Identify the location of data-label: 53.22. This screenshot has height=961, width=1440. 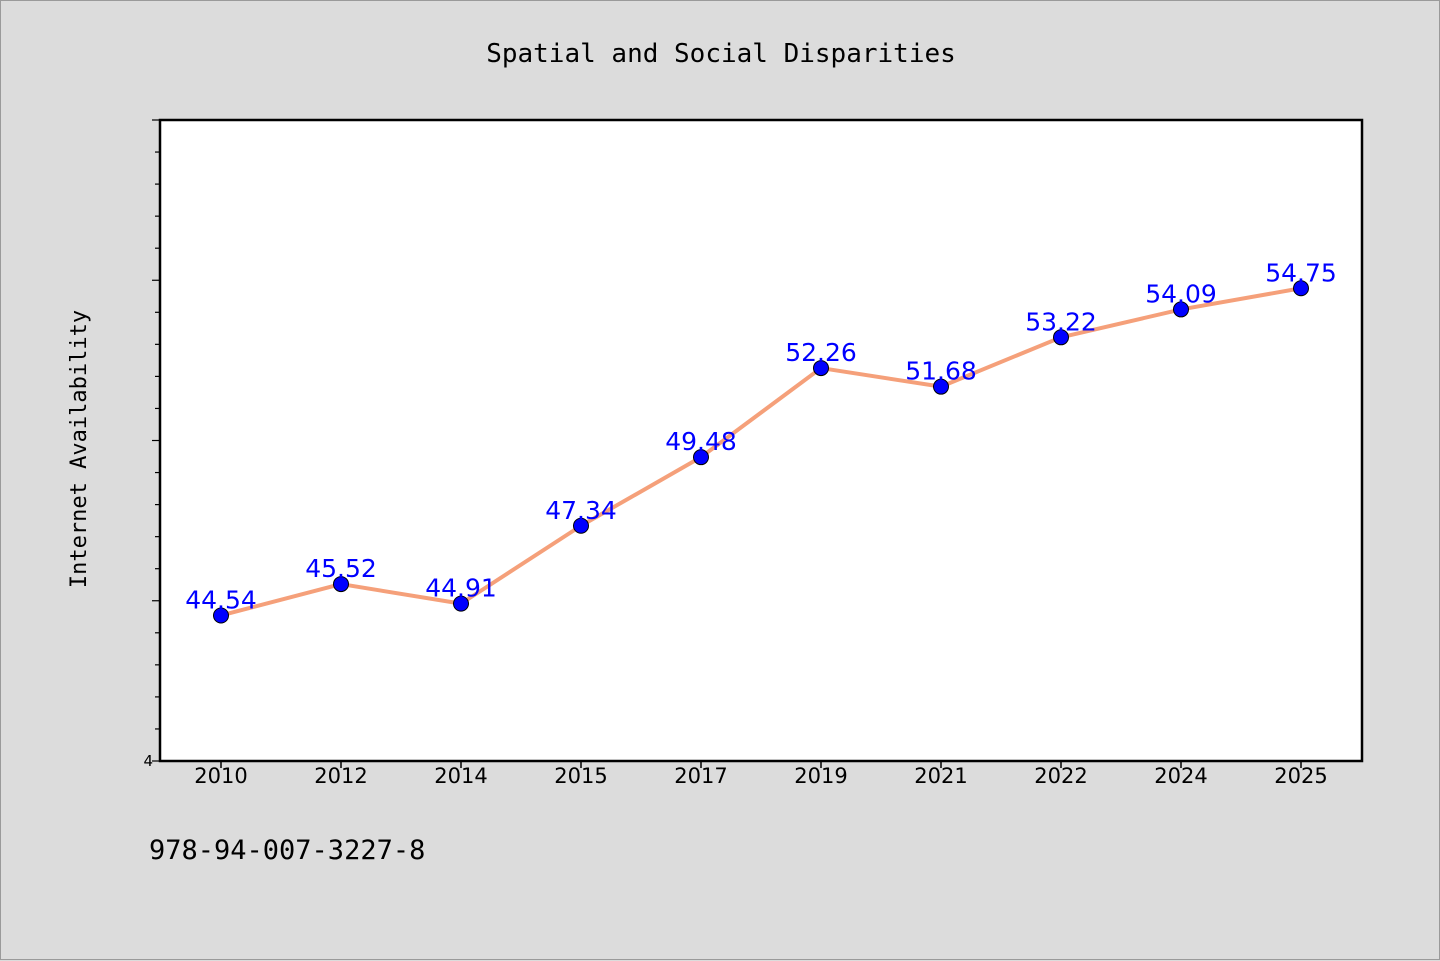
(1061, 321).